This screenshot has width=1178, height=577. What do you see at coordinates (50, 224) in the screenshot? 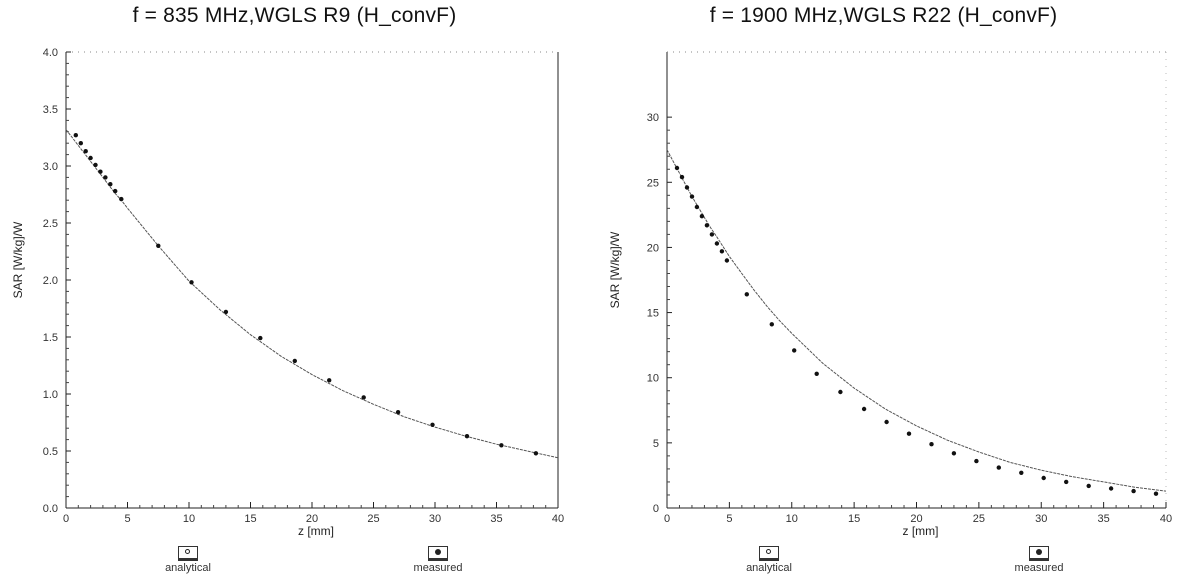
I see `y-tick-label: 2.5` at bounding box center [50, 224].